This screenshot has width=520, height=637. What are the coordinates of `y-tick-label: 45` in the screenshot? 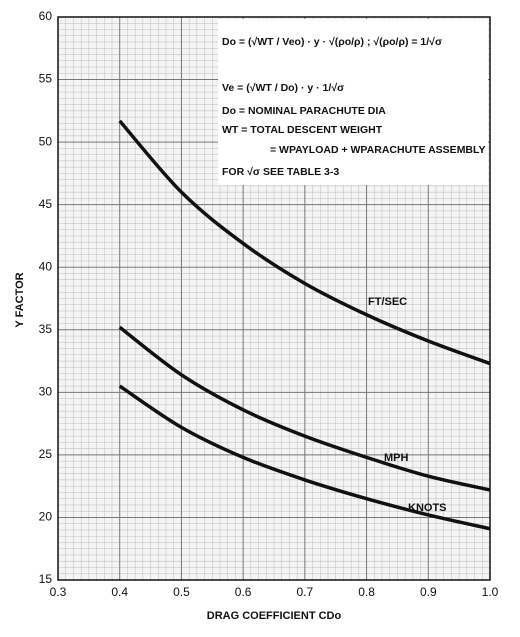 It's located at (46, 204).